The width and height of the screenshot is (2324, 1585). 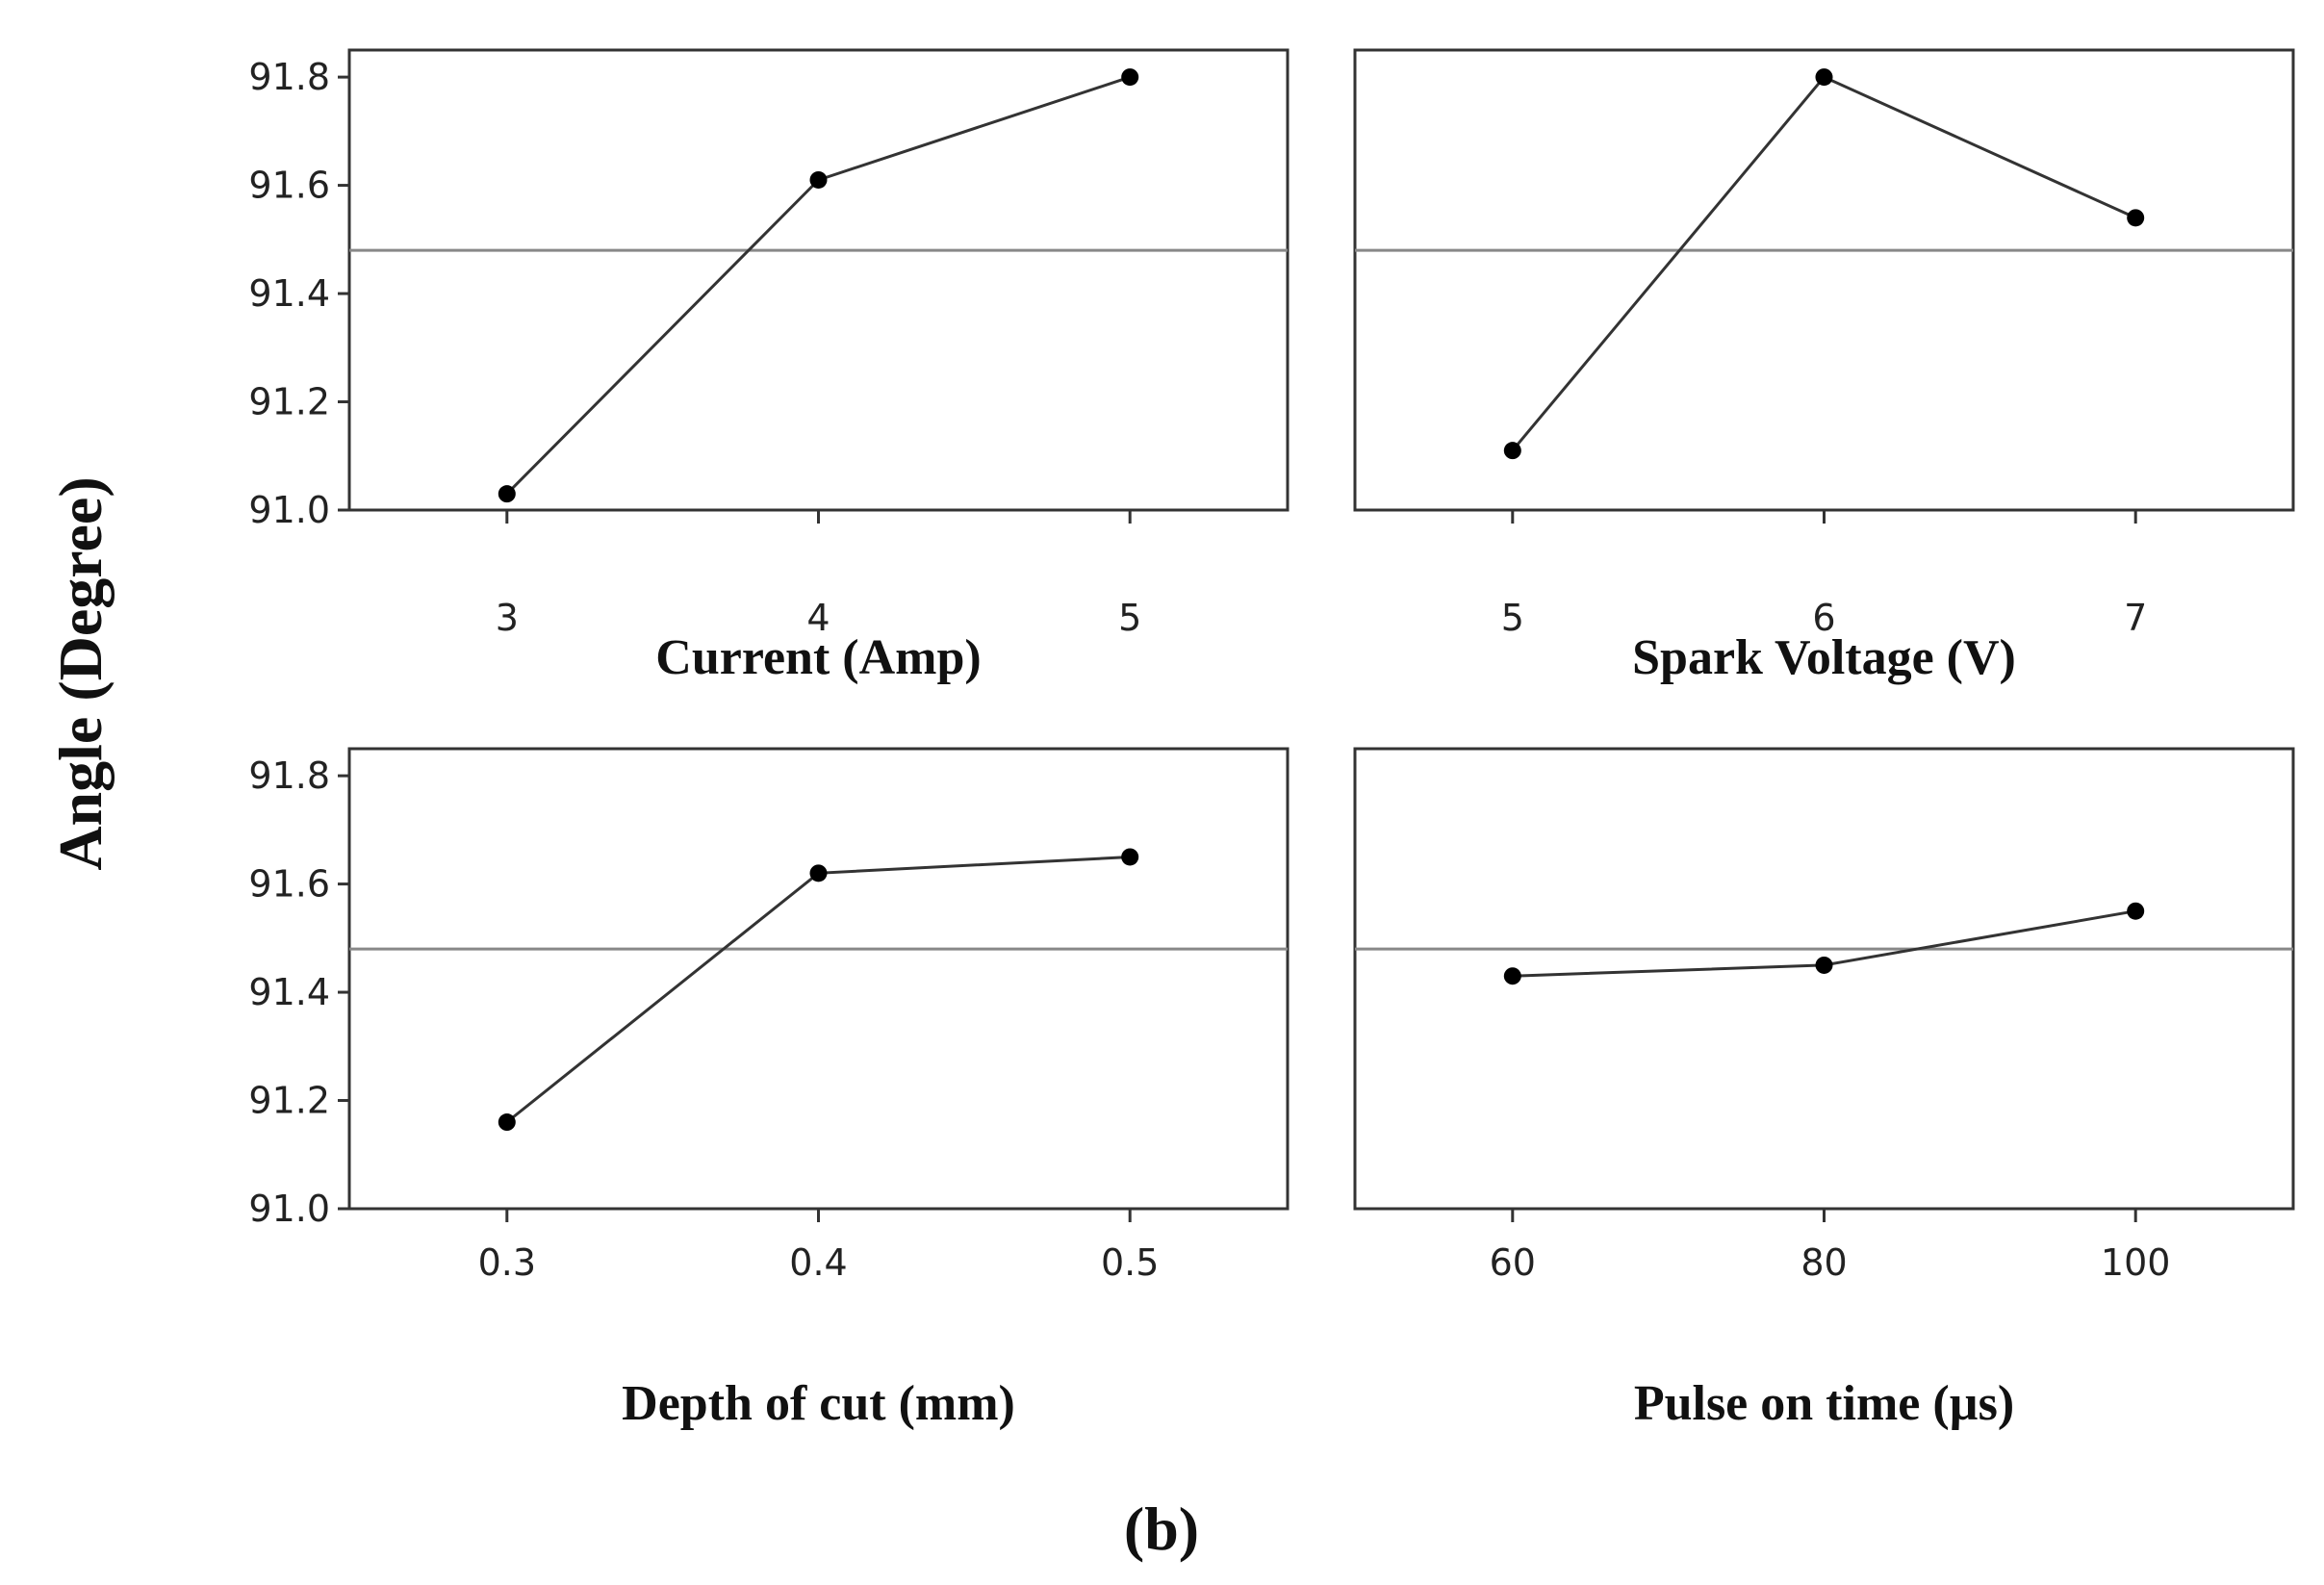 I want to click on y-axis-label: Angle (Degree), so click(x=80, y=673).